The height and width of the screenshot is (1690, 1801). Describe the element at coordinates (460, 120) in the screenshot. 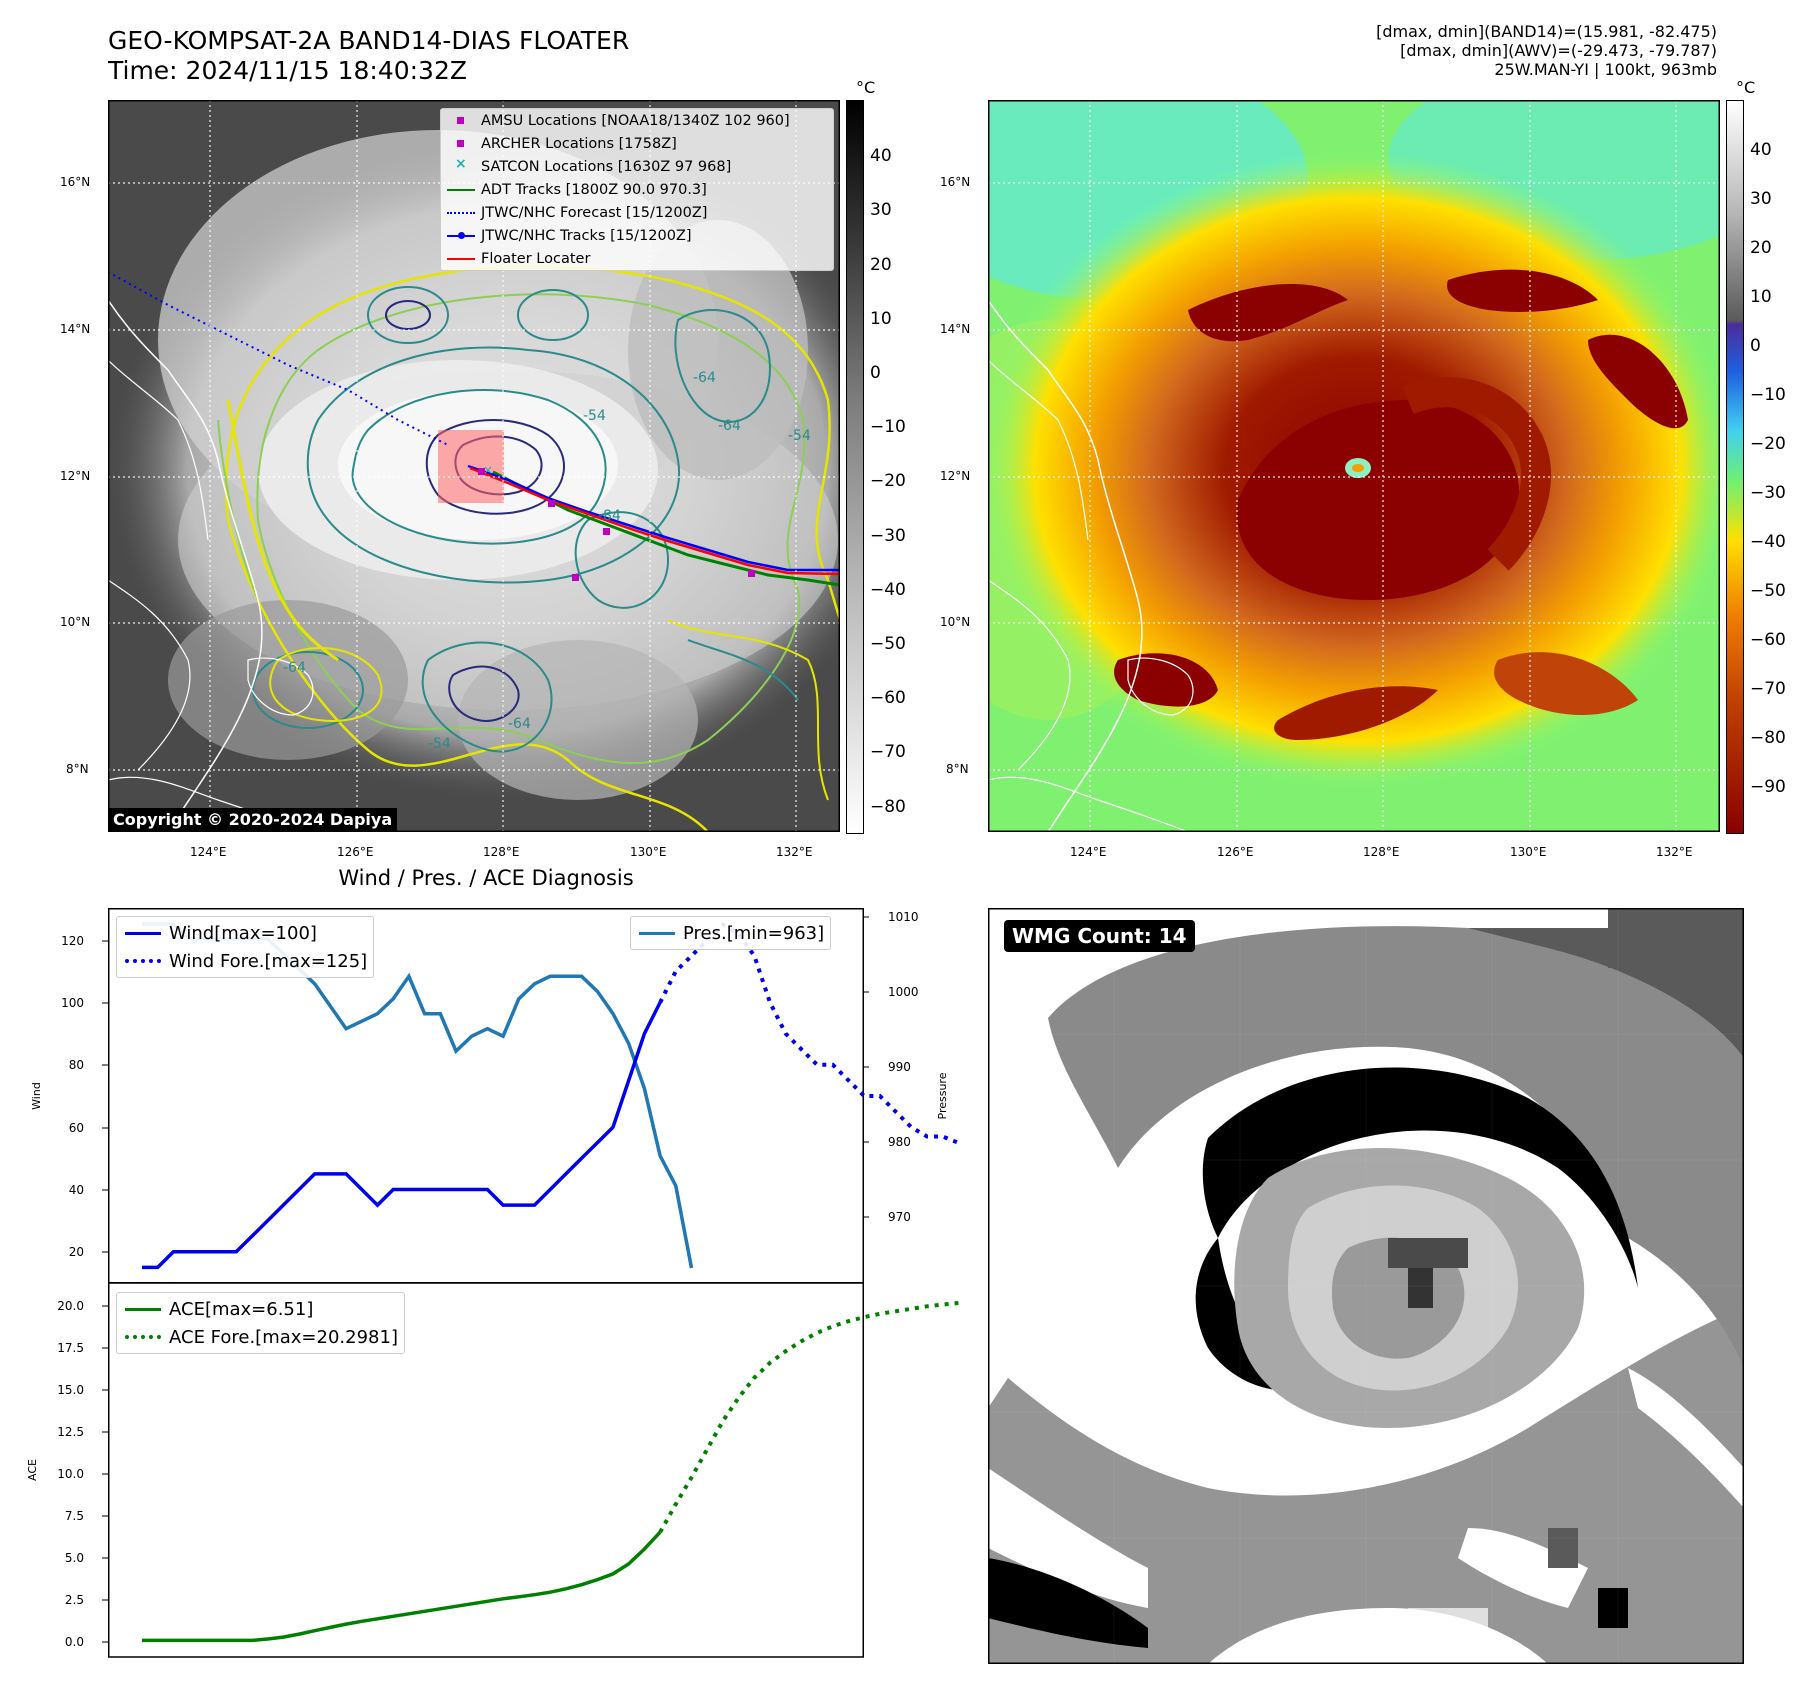

I see `square-marker-icon` at that location.